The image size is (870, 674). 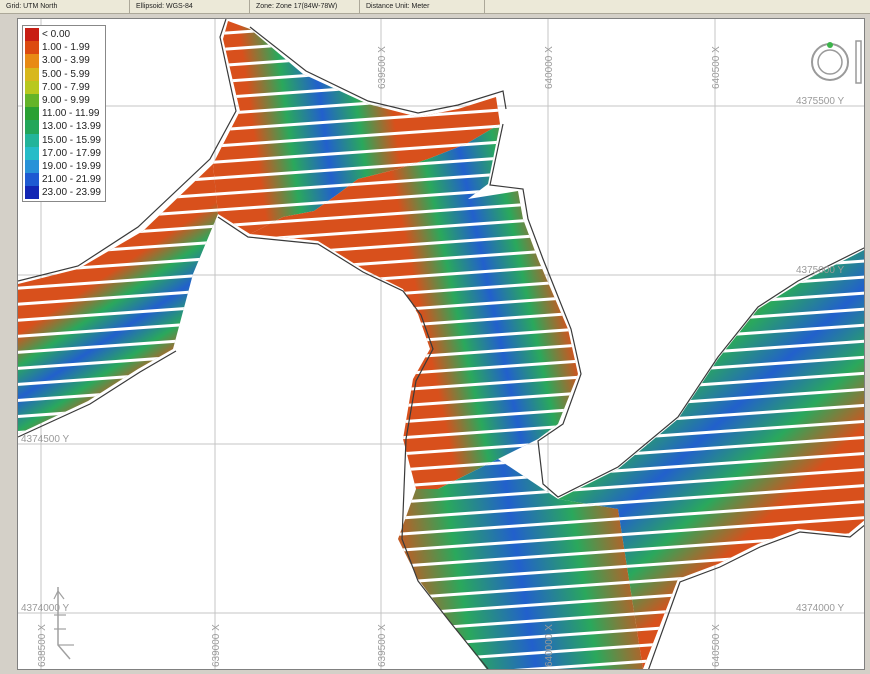 What do you see at coordinates (71, 114) in the screenshot?
I see `legend-label: 11.00 - 11.99` at bounding box center [71, 114].